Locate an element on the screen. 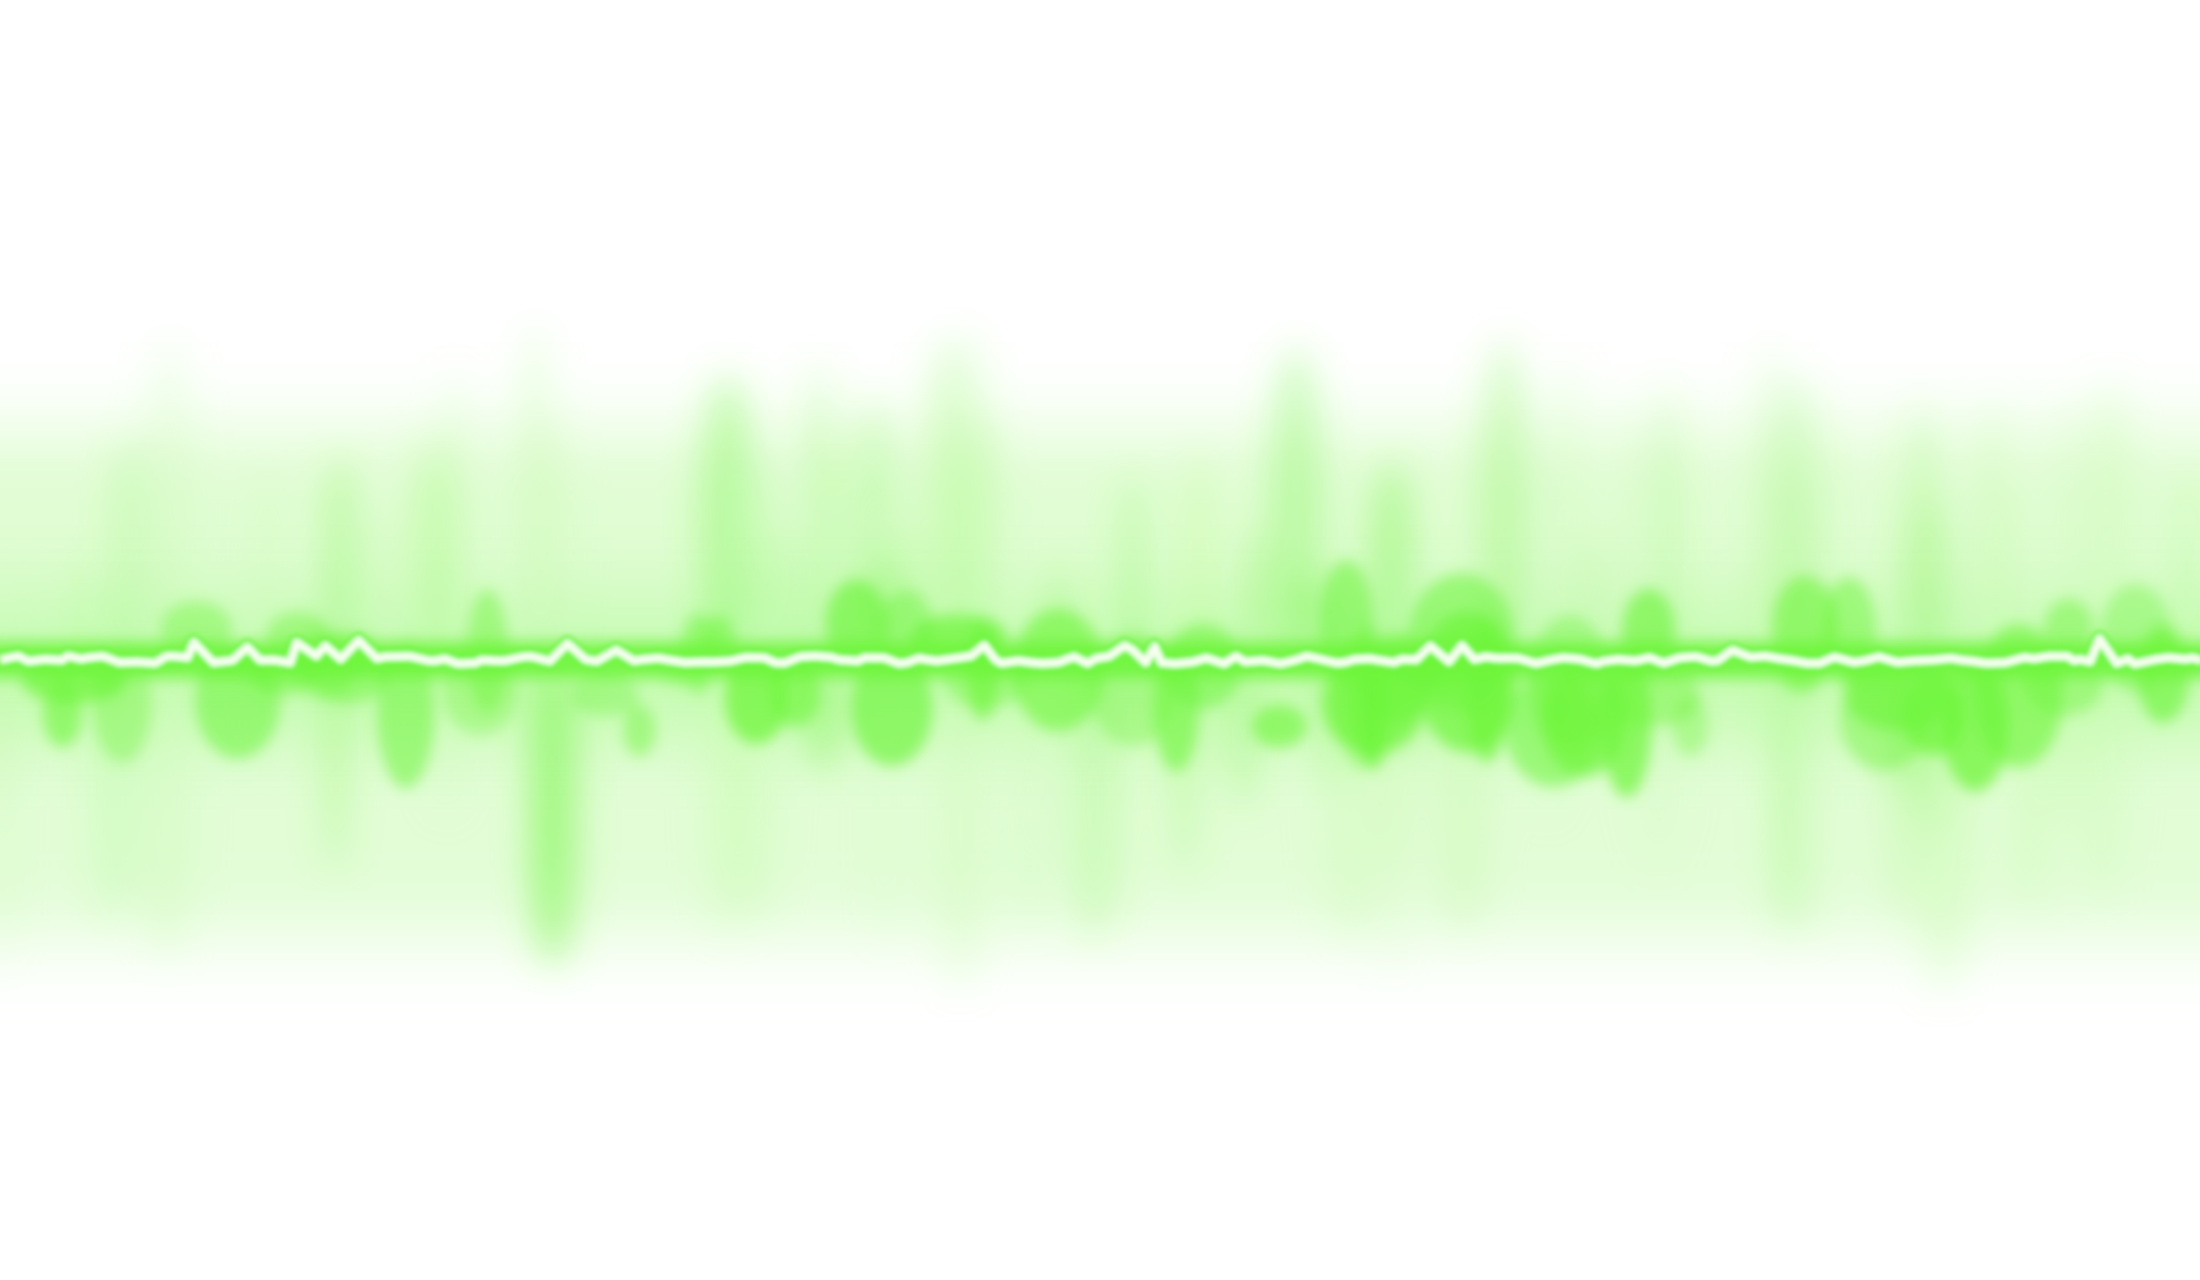 This screenshot has height=1280, width=2200. bright-core-line is located at coordinates (1100, 651).